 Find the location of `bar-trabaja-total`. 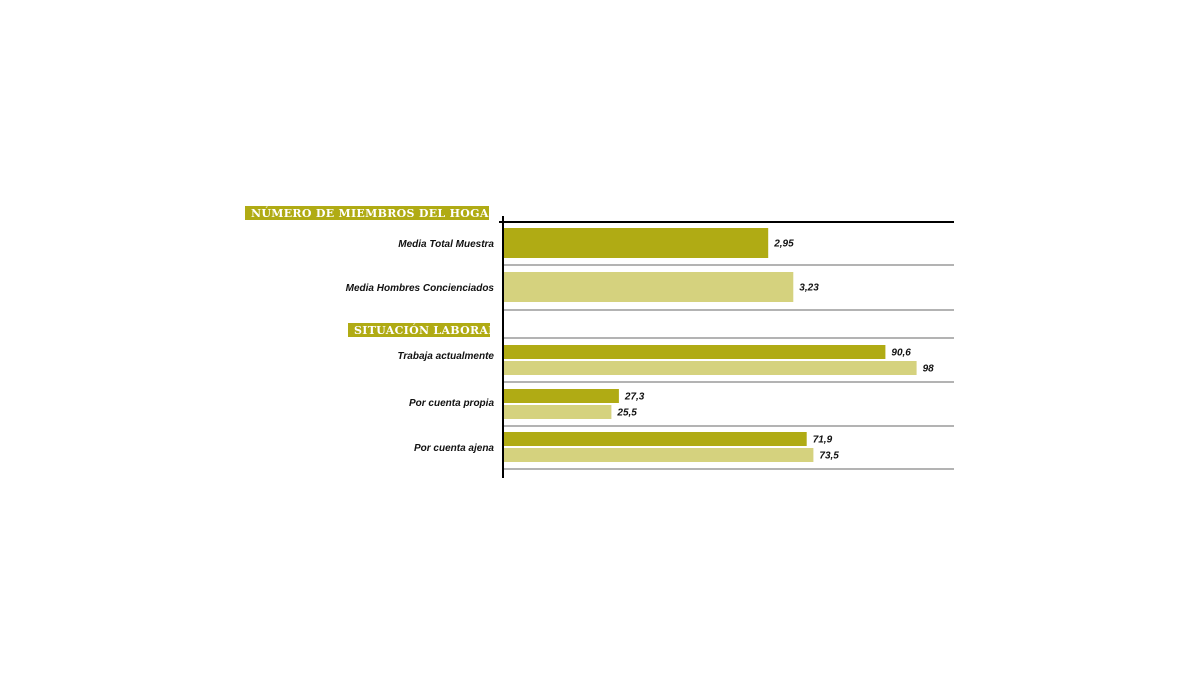

bar-trabaja-total is located at coordinates (695, 352).